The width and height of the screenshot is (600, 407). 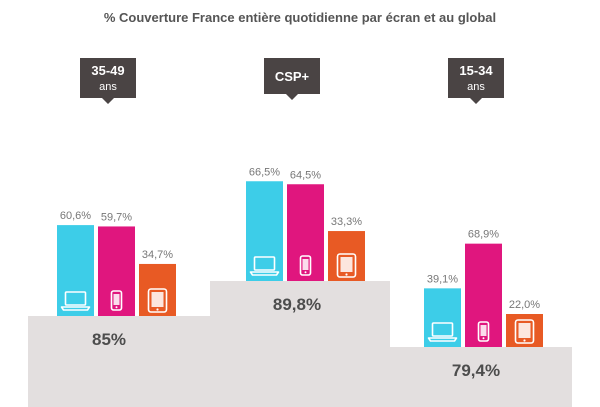 What do you see at coordinates (264, 172) in the screenshot?
I see `bar-label-1-computer: 66,5%` at bounding box center [264, 172].